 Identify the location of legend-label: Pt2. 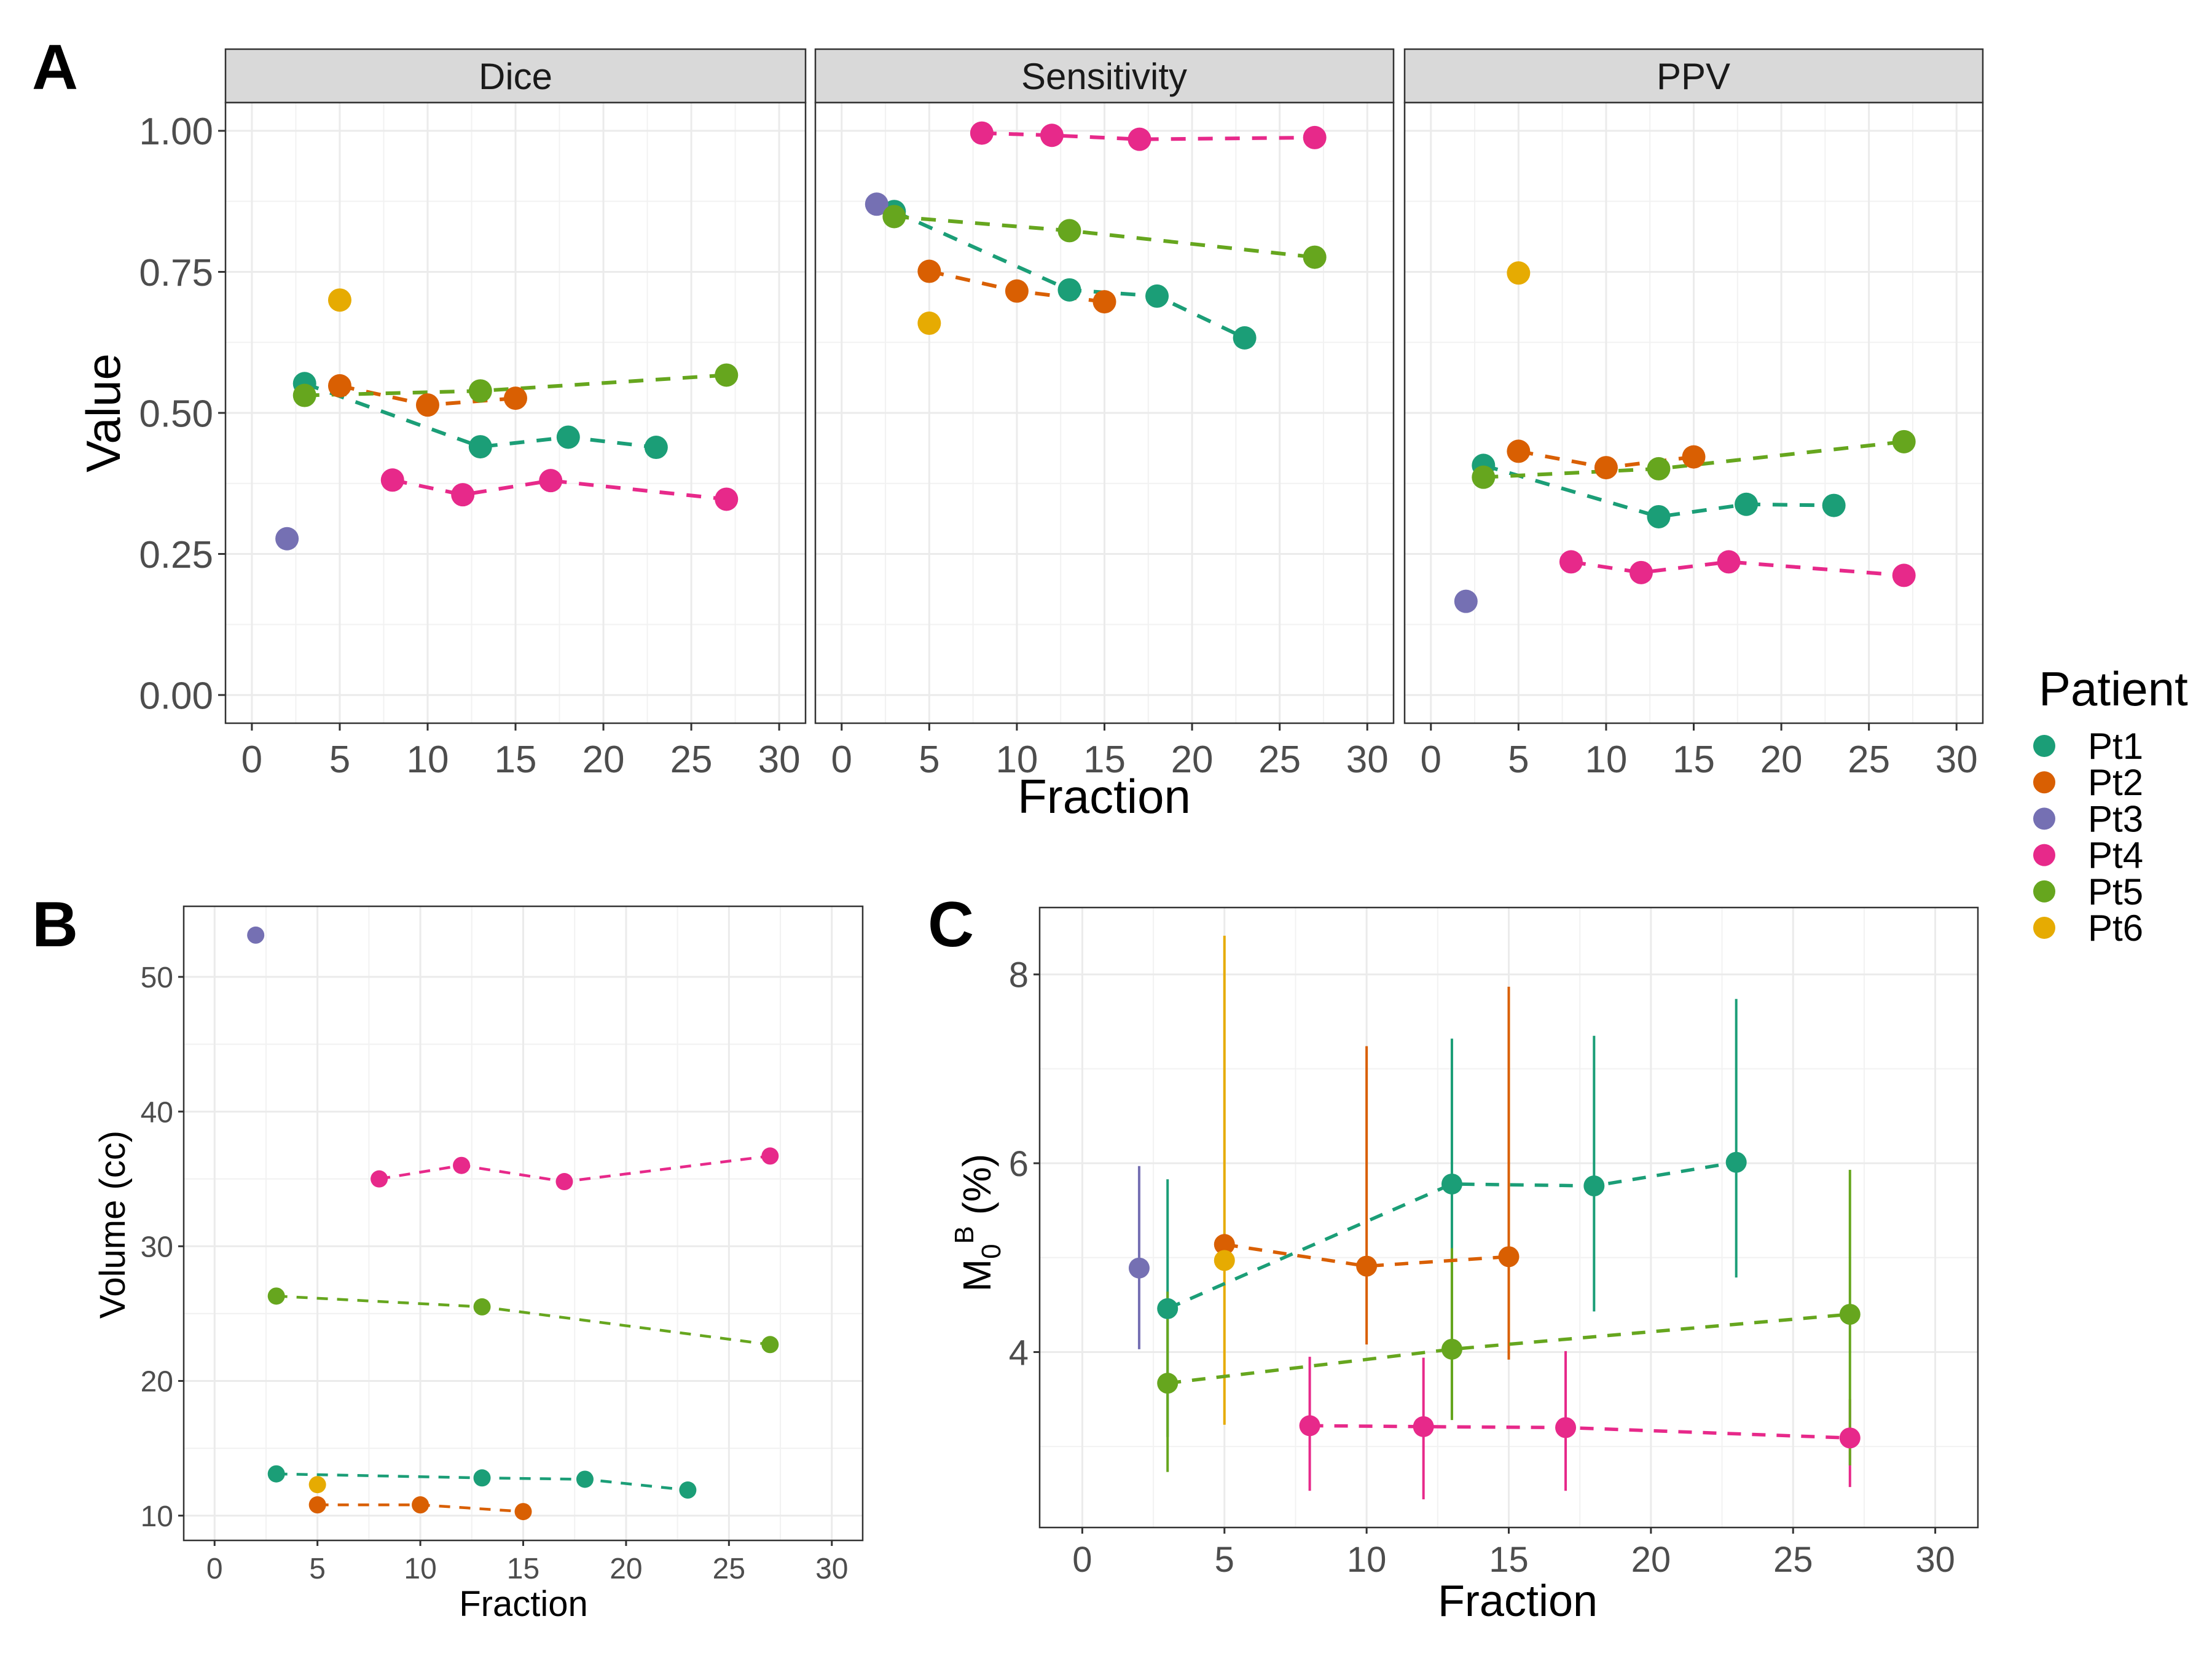
(2115, 782).